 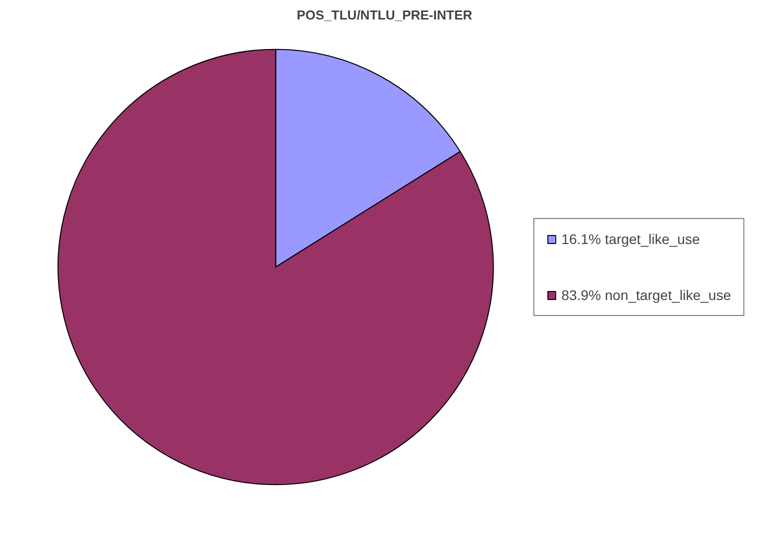 I want to click on legend-label: 16.1% target_like_use, so click(x=630, y=238).